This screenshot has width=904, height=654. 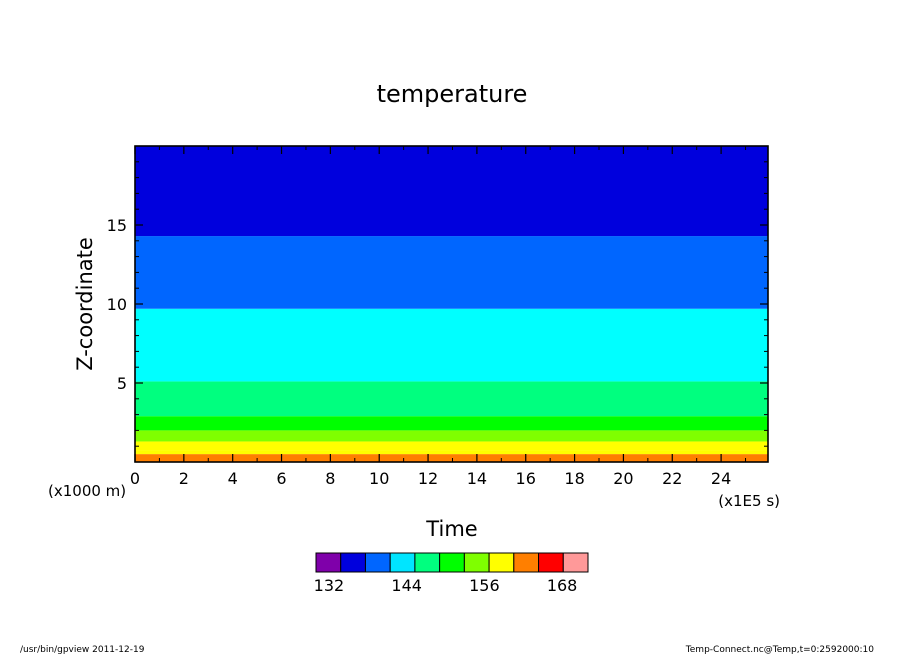 What do you see at coordinates (330, 478) in the screenshot?
I see `x-tick-label: 8` at bounding box center [330, 478].